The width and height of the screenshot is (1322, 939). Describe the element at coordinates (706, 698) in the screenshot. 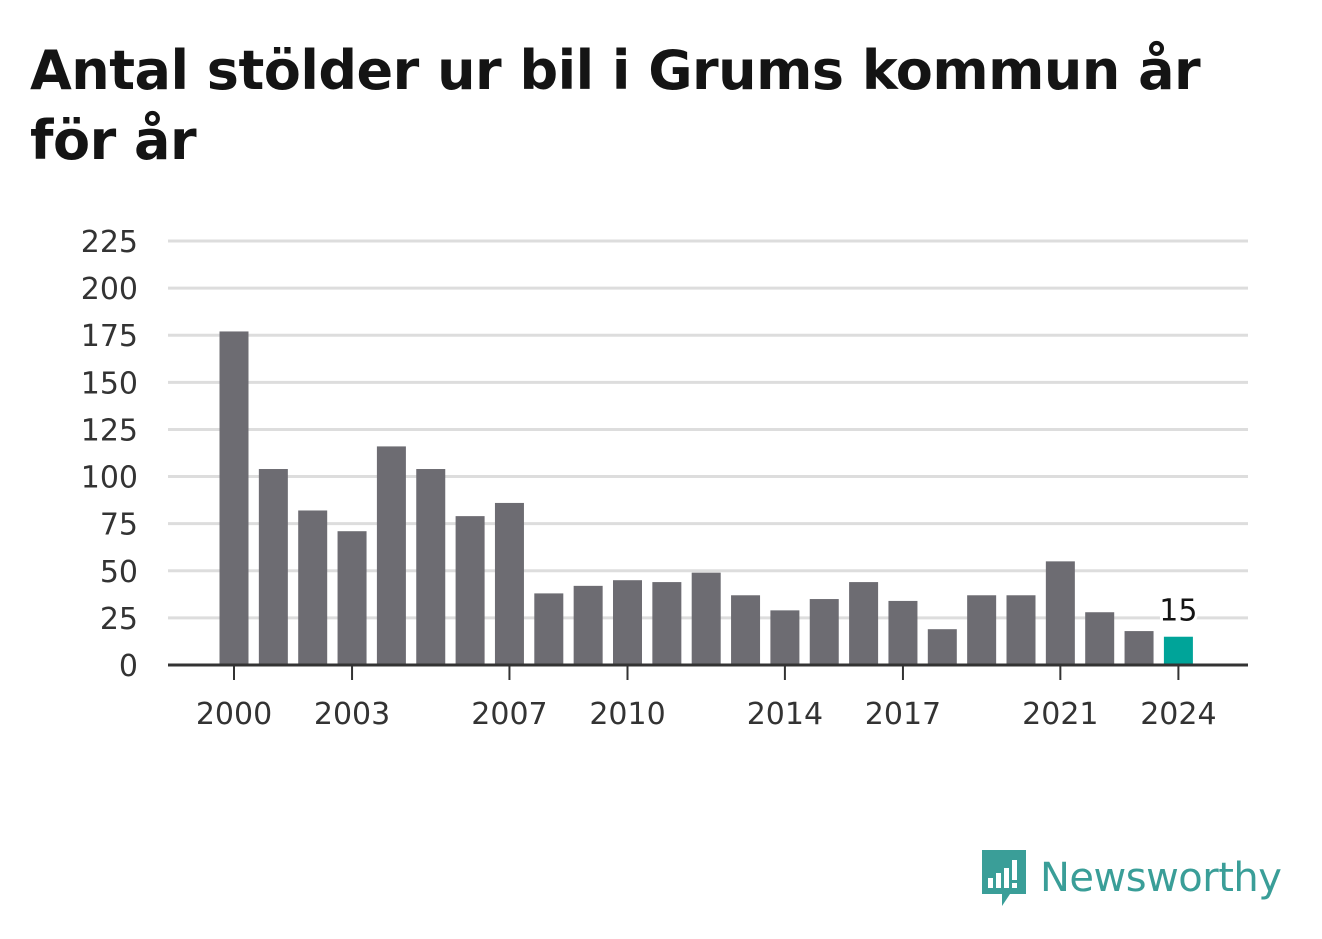

I see `x-axis-ticks: 2000 2003 2007 2010 2014 2017 2021 2024` at that location.